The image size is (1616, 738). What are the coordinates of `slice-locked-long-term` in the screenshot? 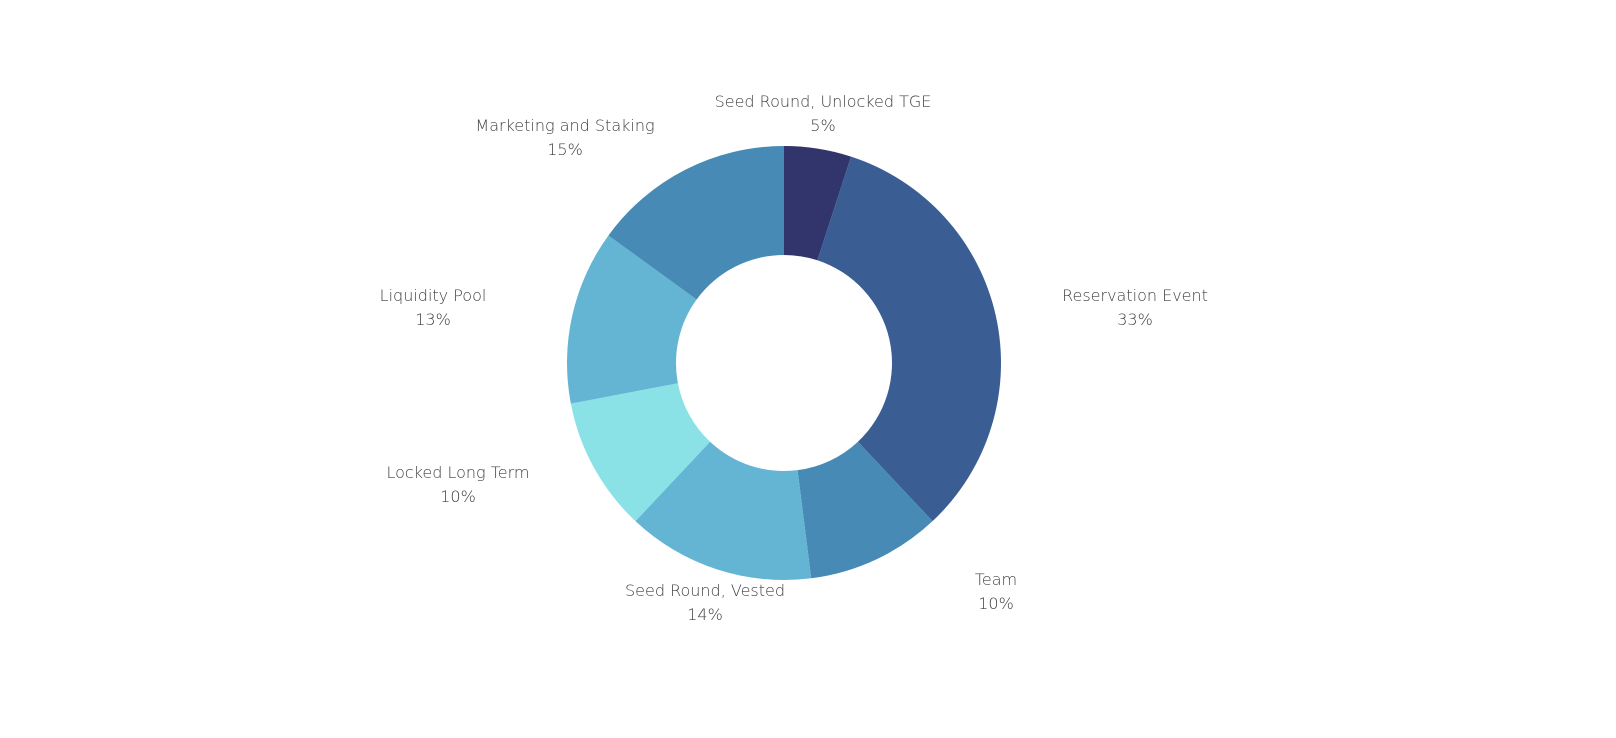 It's located at (640, 452).